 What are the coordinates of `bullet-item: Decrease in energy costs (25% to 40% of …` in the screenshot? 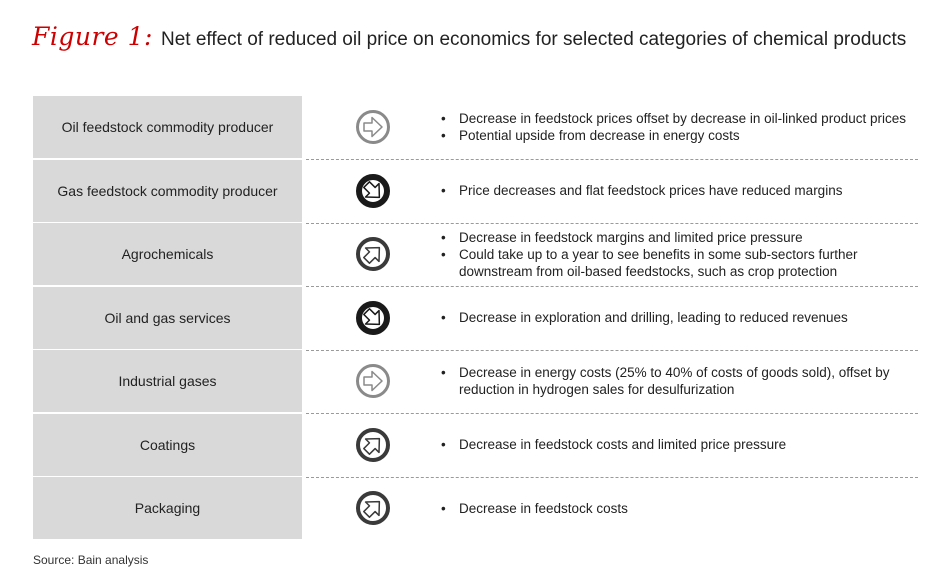 It's located at (679, 381).